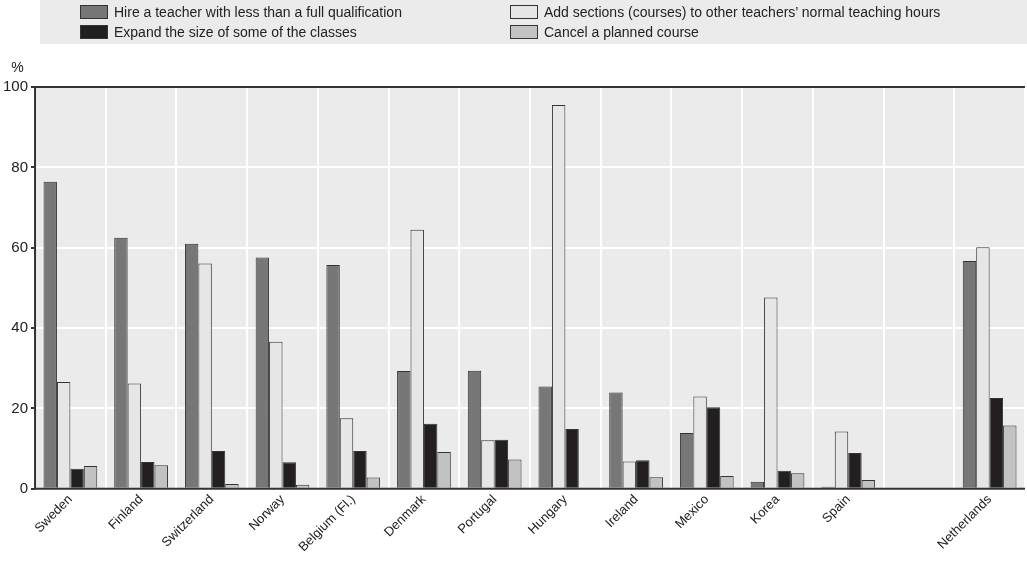 The height and width of the screenshot is (562, 1027). Describe the element at coordinates (20, 166) in the screenshot. I see `y-tick-label: 80` at that location.